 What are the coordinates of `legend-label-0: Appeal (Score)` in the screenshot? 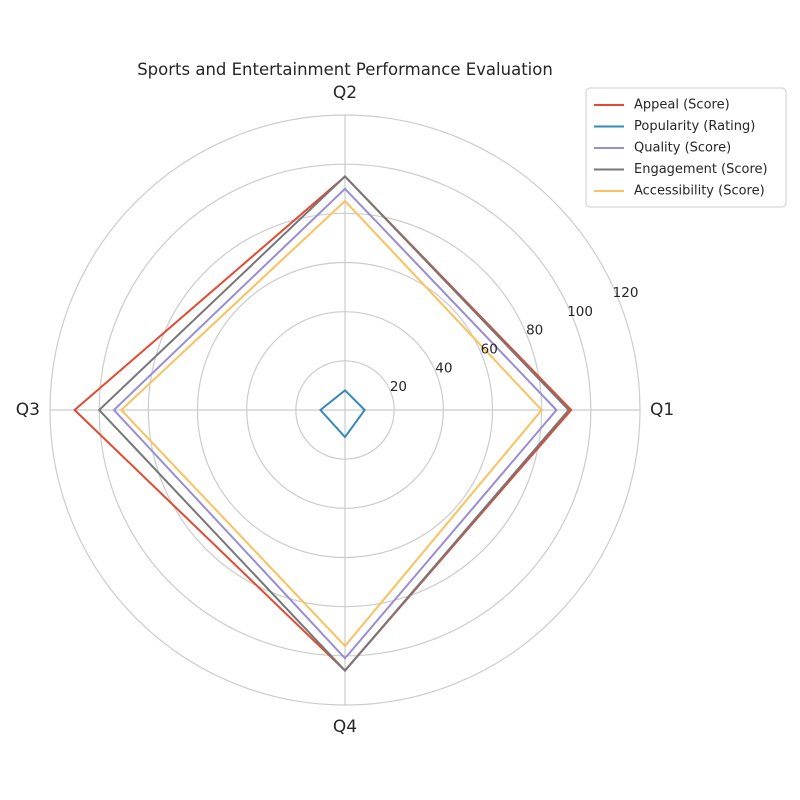 It's located at (682, 105).